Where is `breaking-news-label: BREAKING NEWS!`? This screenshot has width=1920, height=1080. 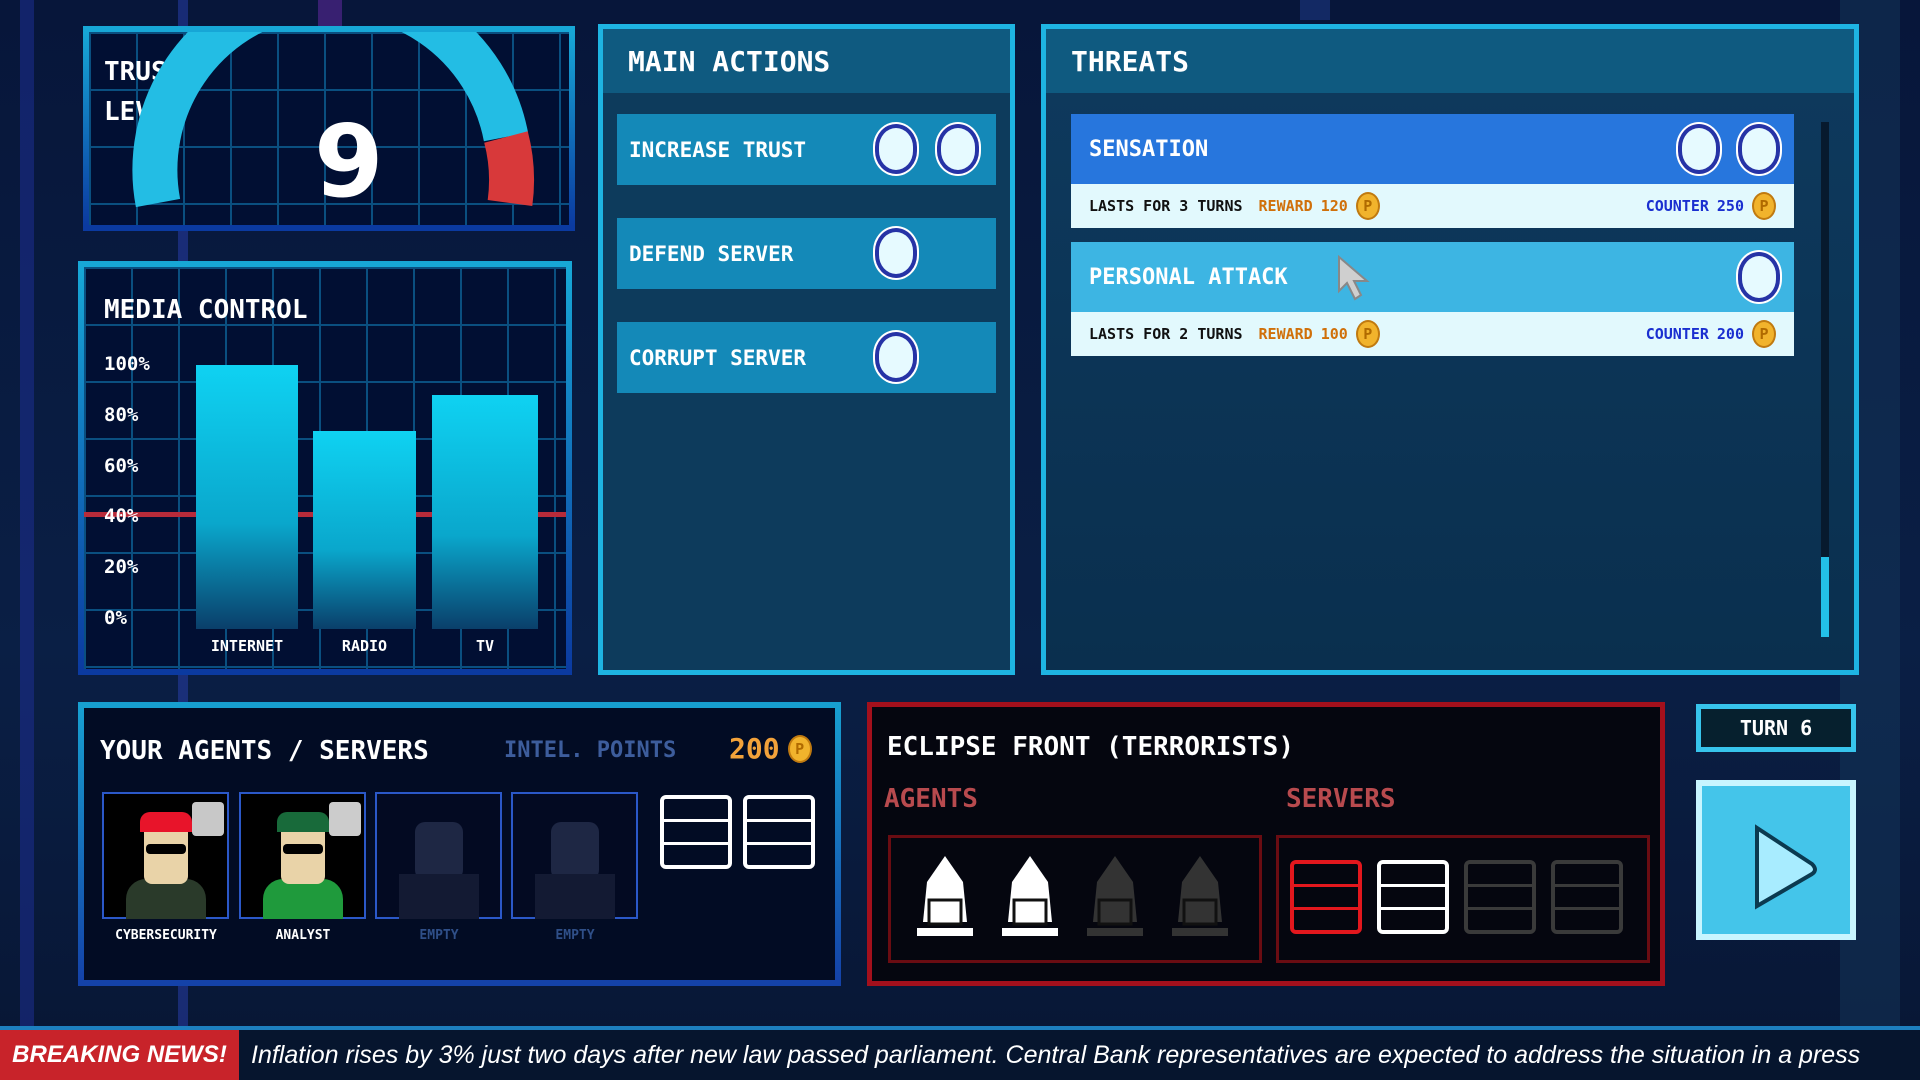 breaking-news-label: BREAKING NEWS! is located at coordinates (119, 1055).